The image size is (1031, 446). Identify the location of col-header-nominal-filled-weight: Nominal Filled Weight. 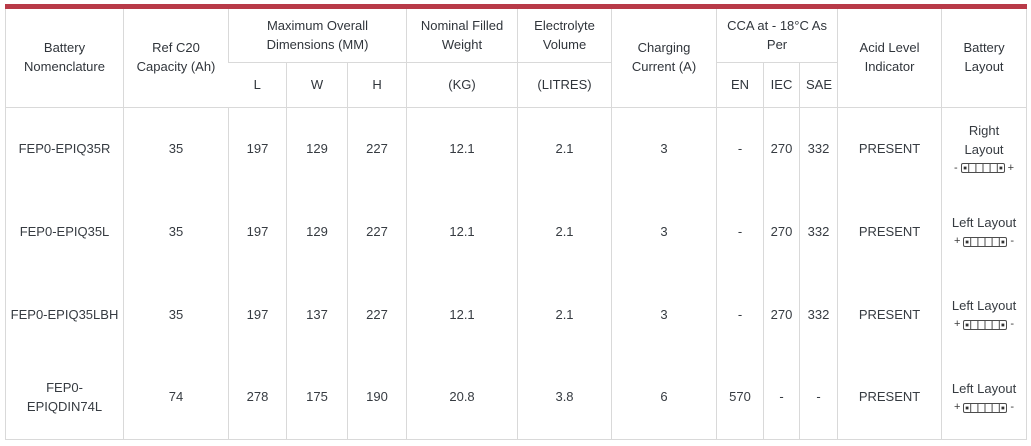
(462, 34).